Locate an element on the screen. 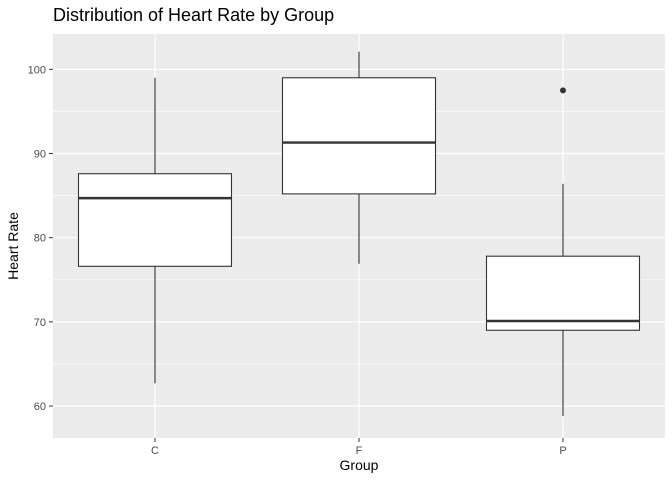 Image resolution: width=672 pixels, height=480 pixels. y-tick-label: 60 is located at coordinates (40, 407).